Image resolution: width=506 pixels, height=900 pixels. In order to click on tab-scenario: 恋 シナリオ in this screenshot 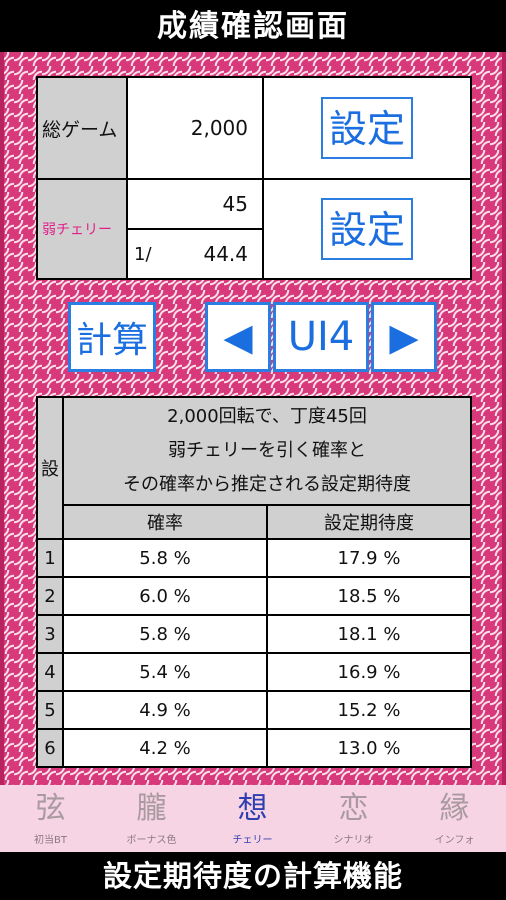, I will do `click(353, 818)`.